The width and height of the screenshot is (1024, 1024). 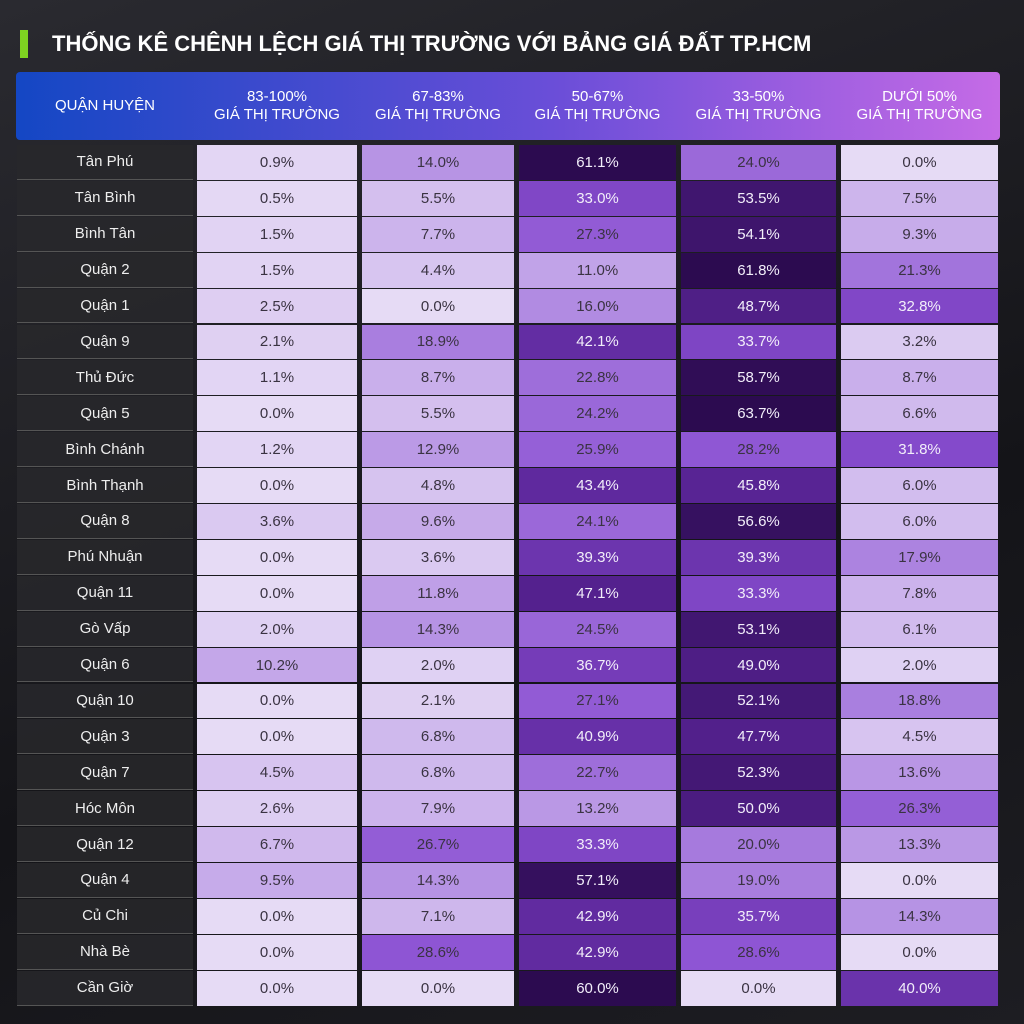 I want to click on percent-cell: 22.7%, so click(x=597, y=773).